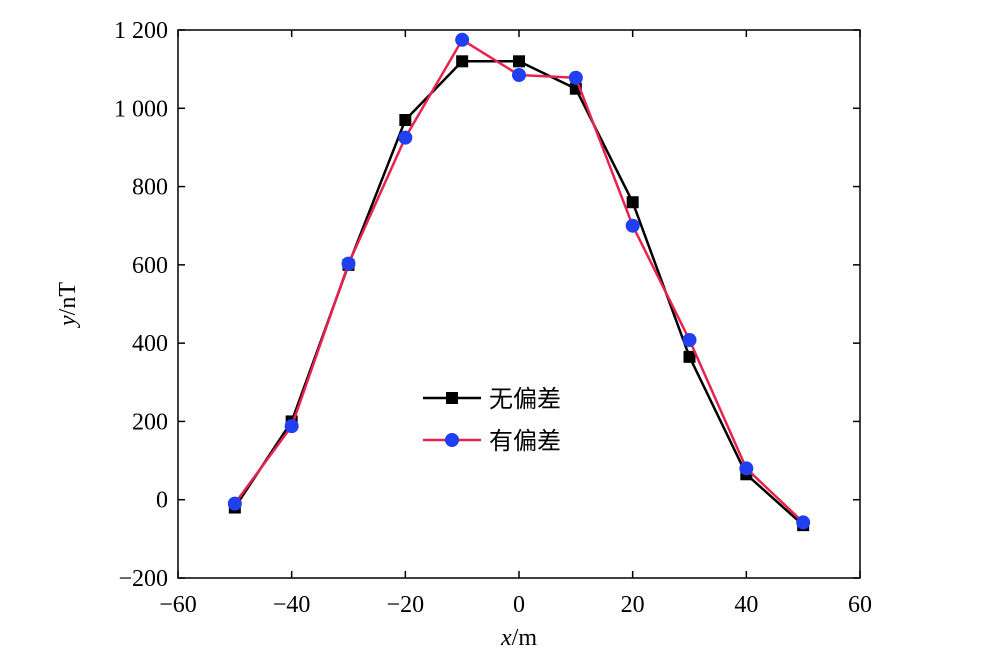 This screenshot has height=653, width=1000. What do you see at coordinates (141, 31) in the screenshot?
I see `y-tick-label: 1 200` at bounding box center [141, 31].